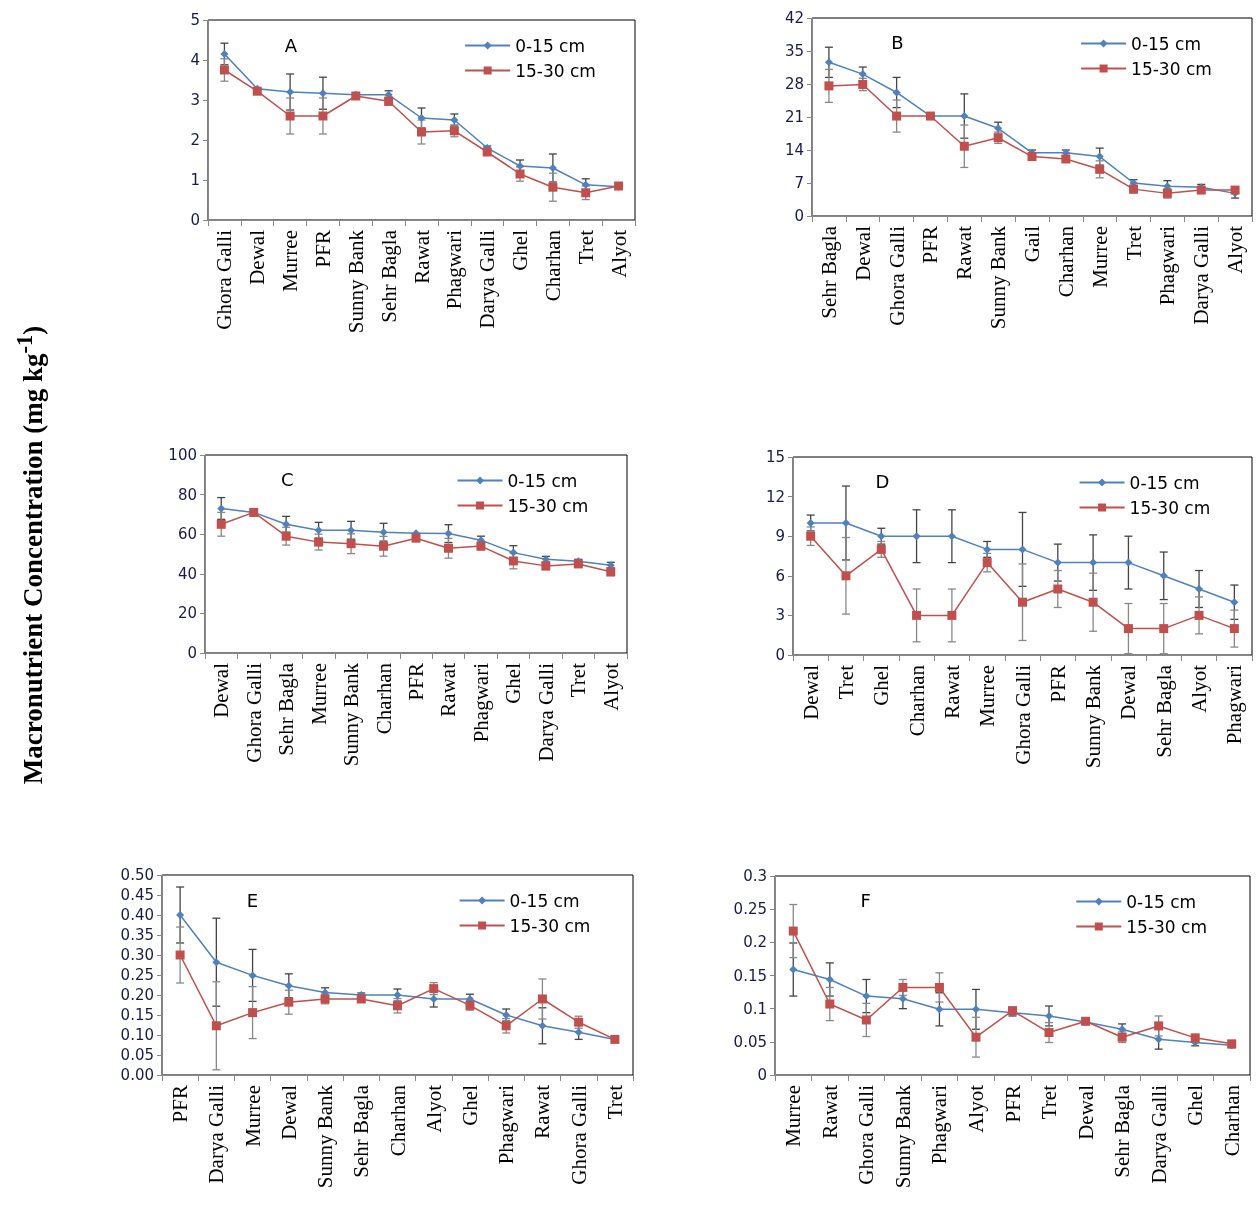 Image resolution: width=1257 pixels, height=1210 pixels. I want to click on annotation: F, so click(865, 901).